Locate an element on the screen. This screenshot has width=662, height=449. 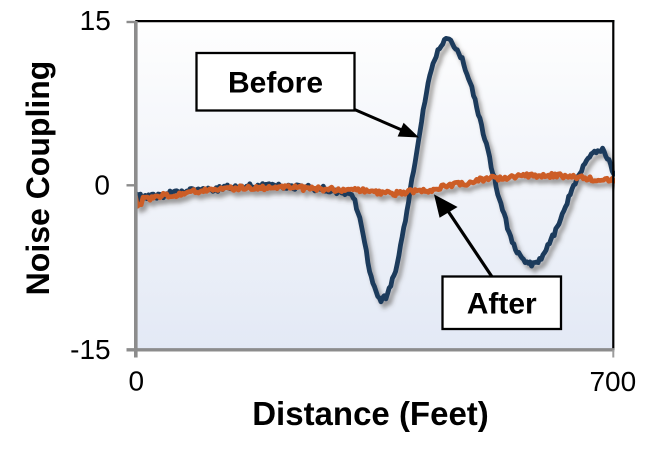
svg-text: Distance (Feet) is located at coordinates (370, 413).